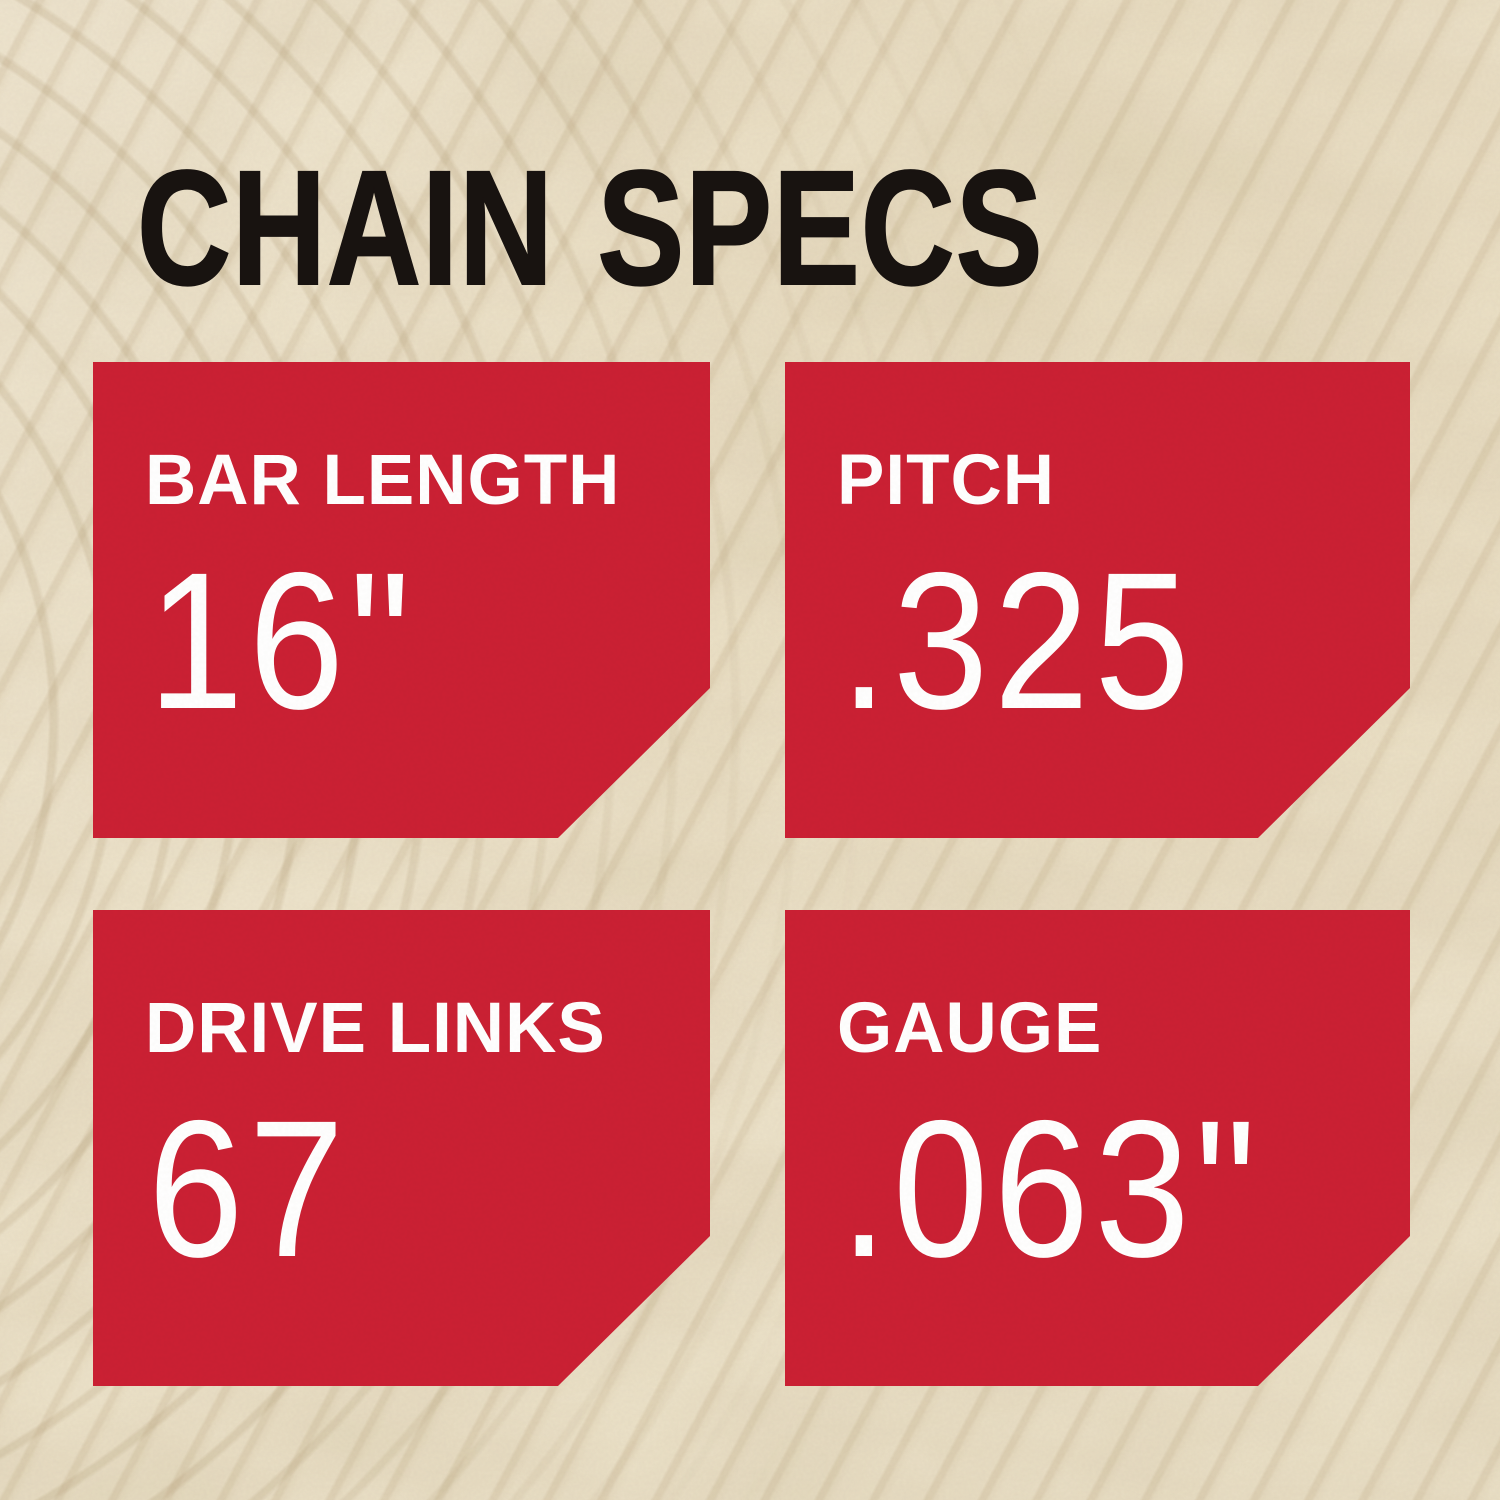 This screenshot has height=1500, width=1500. What do you see at coordinates (946, 480) in the screenshot?
I see `spec-label-pitch: PITCH` at bounding box center [946, 480].